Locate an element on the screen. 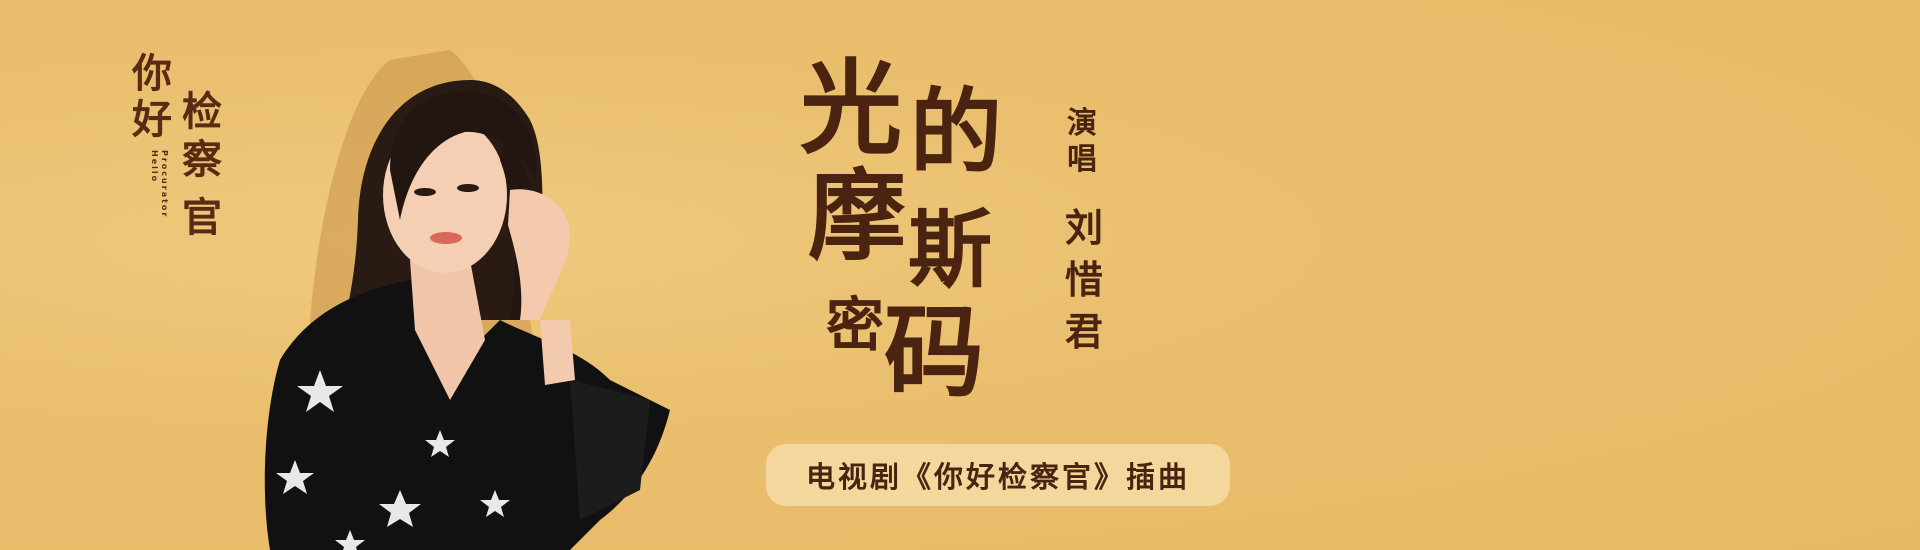 The height and width of the screenshot is (550, 1920). song-title: 光 的 摩 斯 密 码 is located at coordinates (910, 240).